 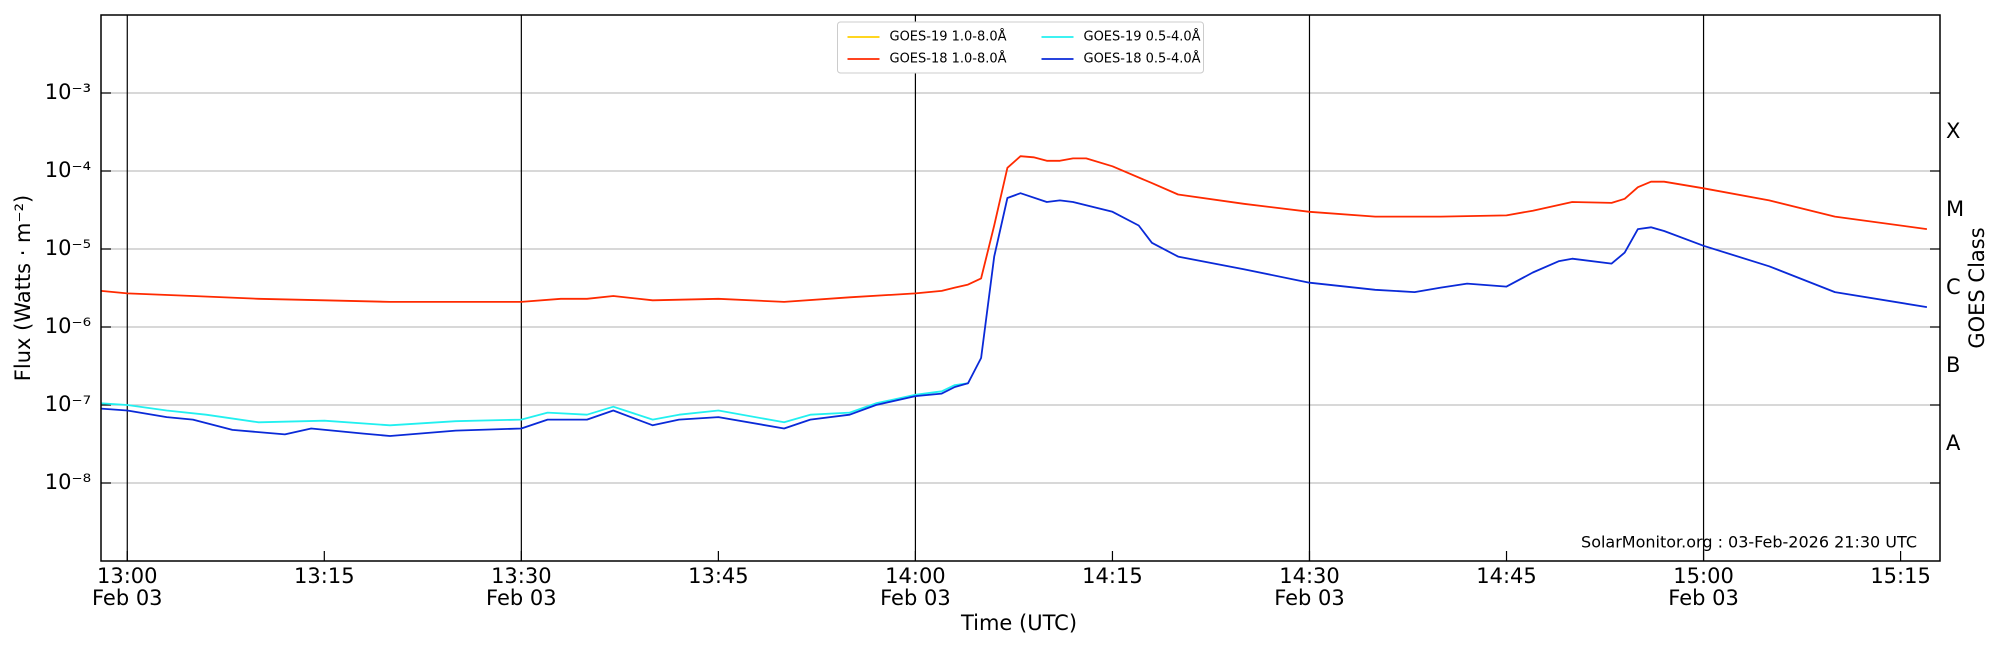 What do you see at coordinates (1112, 576) in the screenshot?
I see `x-tick-label: 14:15` at bounding box center [1112, 576].